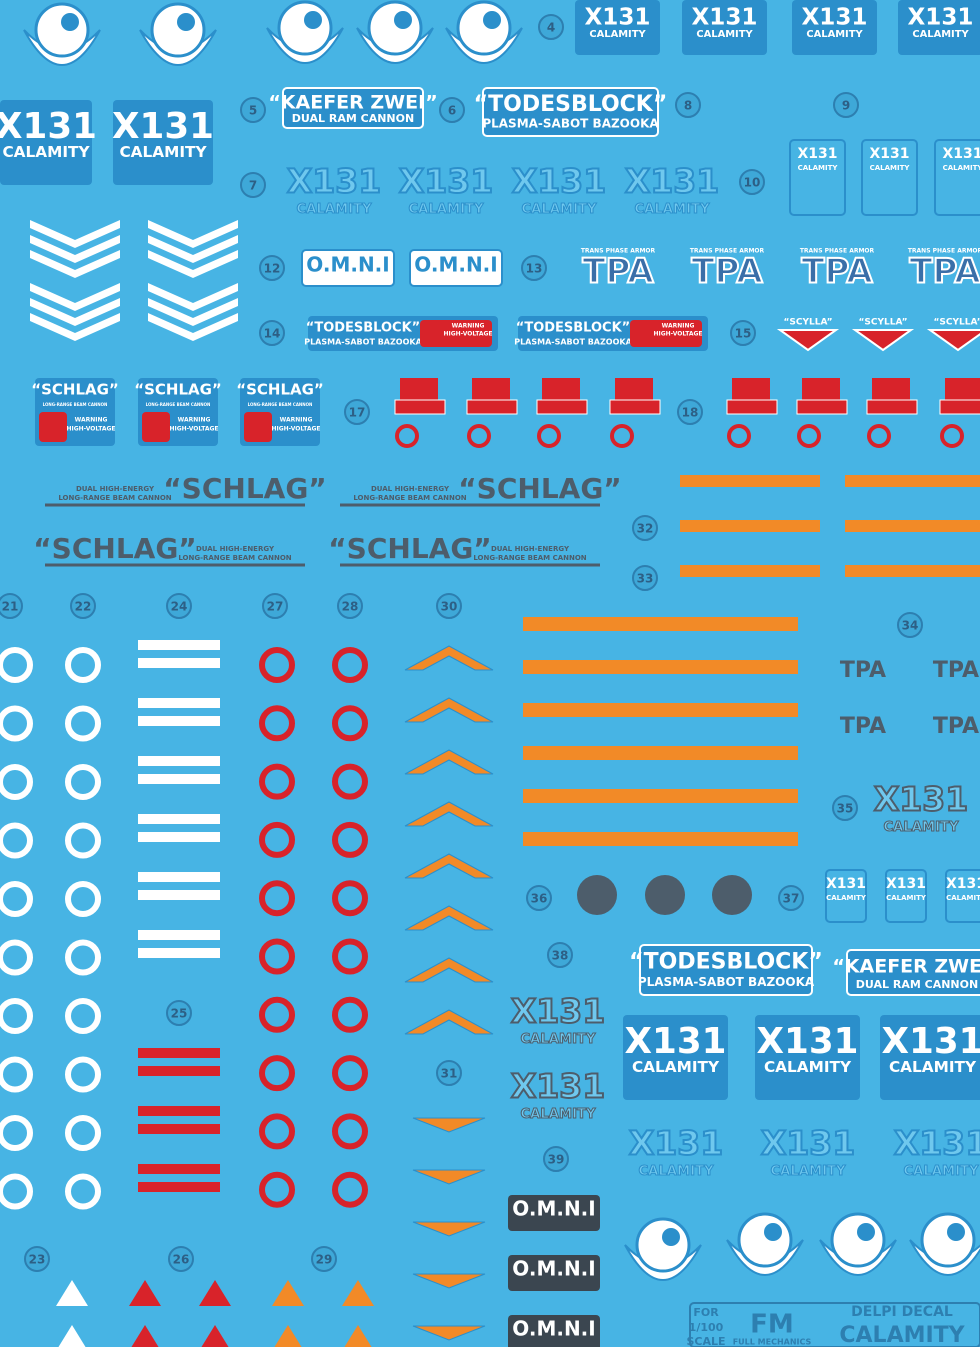 The image size is (980, 1347). What do you see at coordinates (882, 323) in the screenshot?
I see `decal-text: “SCYLLA”` at bounding box center [882, 323].